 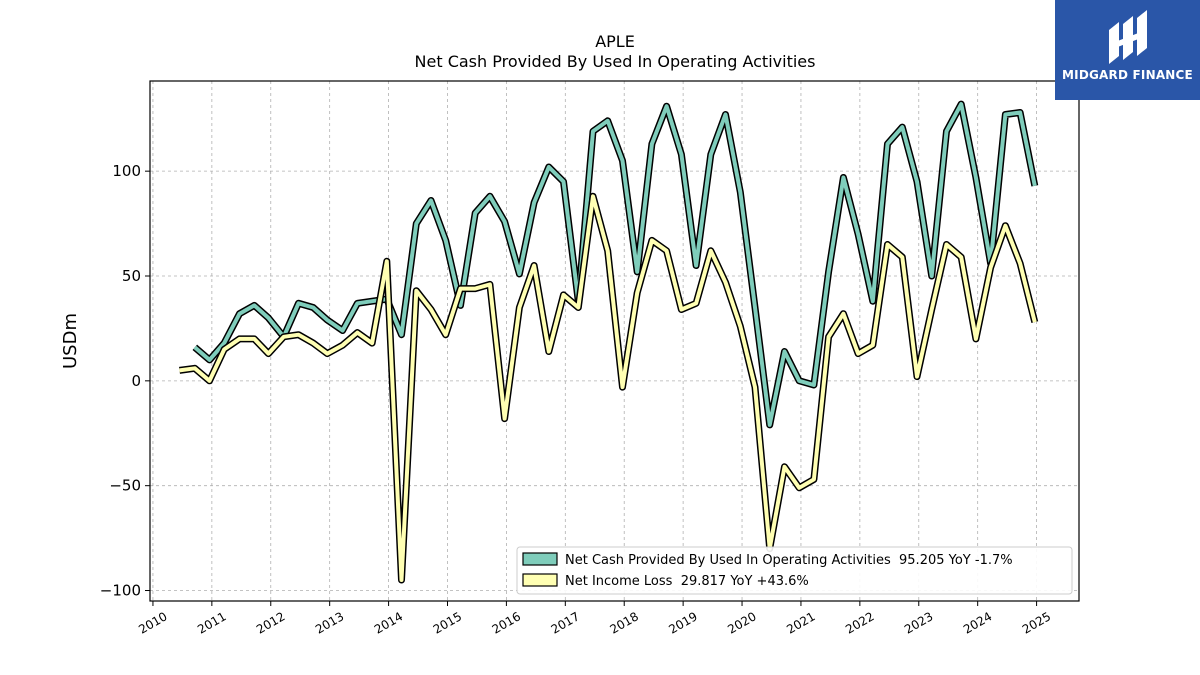 What do you see at coordinates (623, 622) in the screenshot?
I see `x-tick-label: 2018` at bounding box center [623, 622].